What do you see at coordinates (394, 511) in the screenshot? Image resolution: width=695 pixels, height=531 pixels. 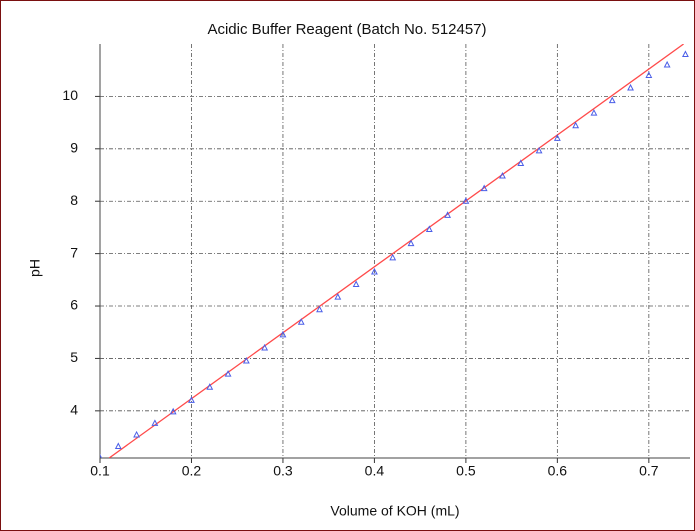 I see `x-axis-label: Volume of KOH (mL)` at bounding box center [394, 511].